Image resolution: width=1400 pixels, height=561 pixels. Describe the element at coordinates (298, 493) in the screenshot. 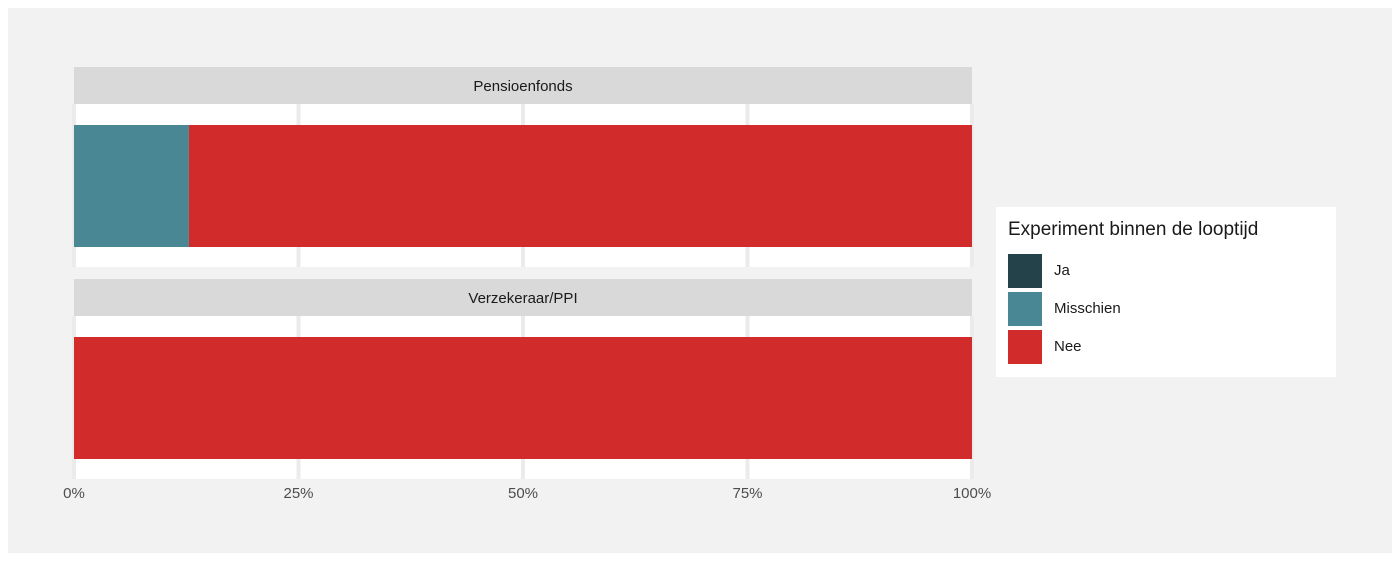

I see `x-tick-label: 25%` at that location.